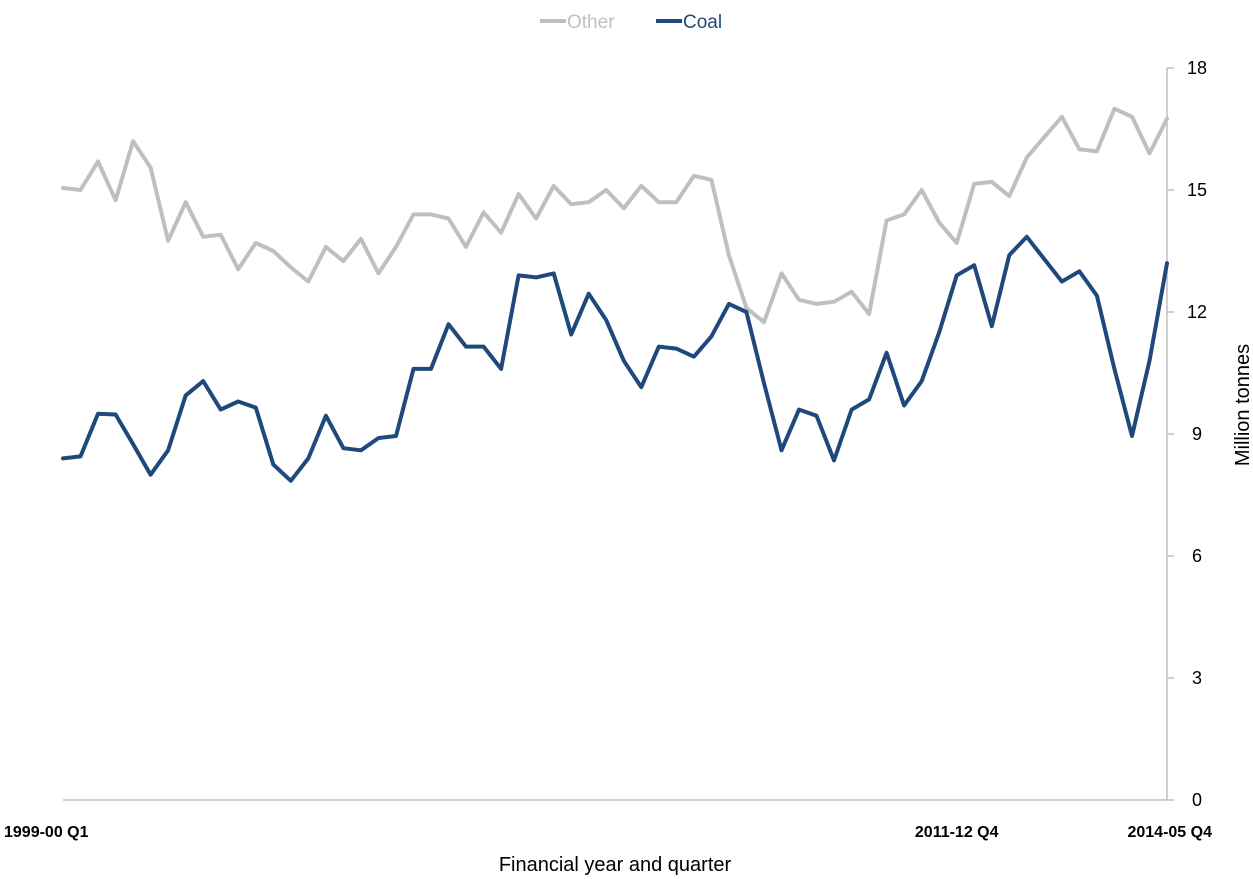  What do you see at coordinates (1197, 434) in the screenshot?
I see `y-tick-label: 9` at bounding box center [1197, 434].